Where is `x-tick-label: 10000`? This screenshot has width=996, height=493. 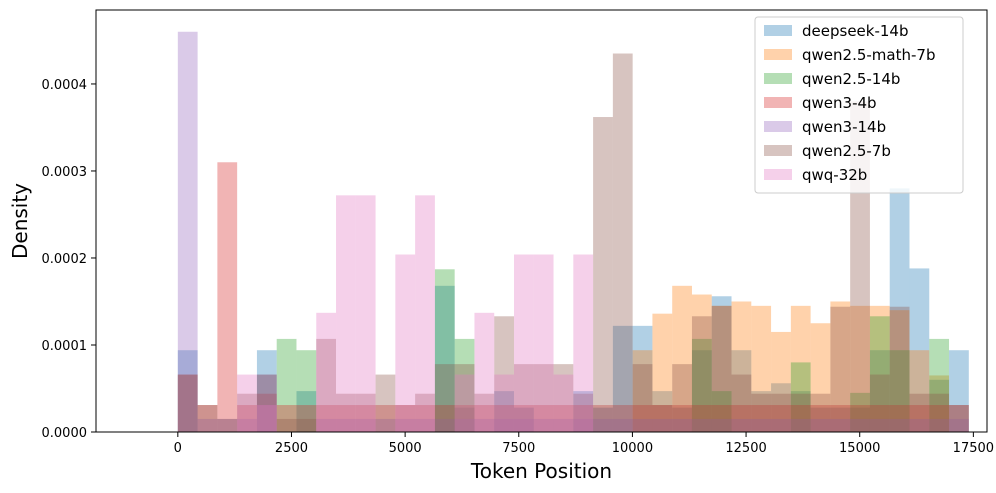
x-tick-label: 10000 is located at coordinates (632, 448).